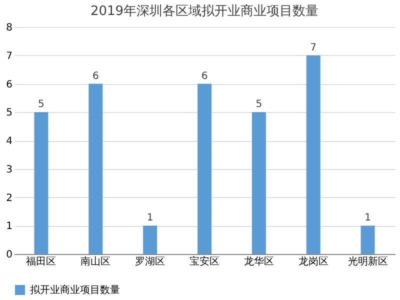 This screenshot has width=400, height=300. I want to click on data-label: 7, so click(313, 48).